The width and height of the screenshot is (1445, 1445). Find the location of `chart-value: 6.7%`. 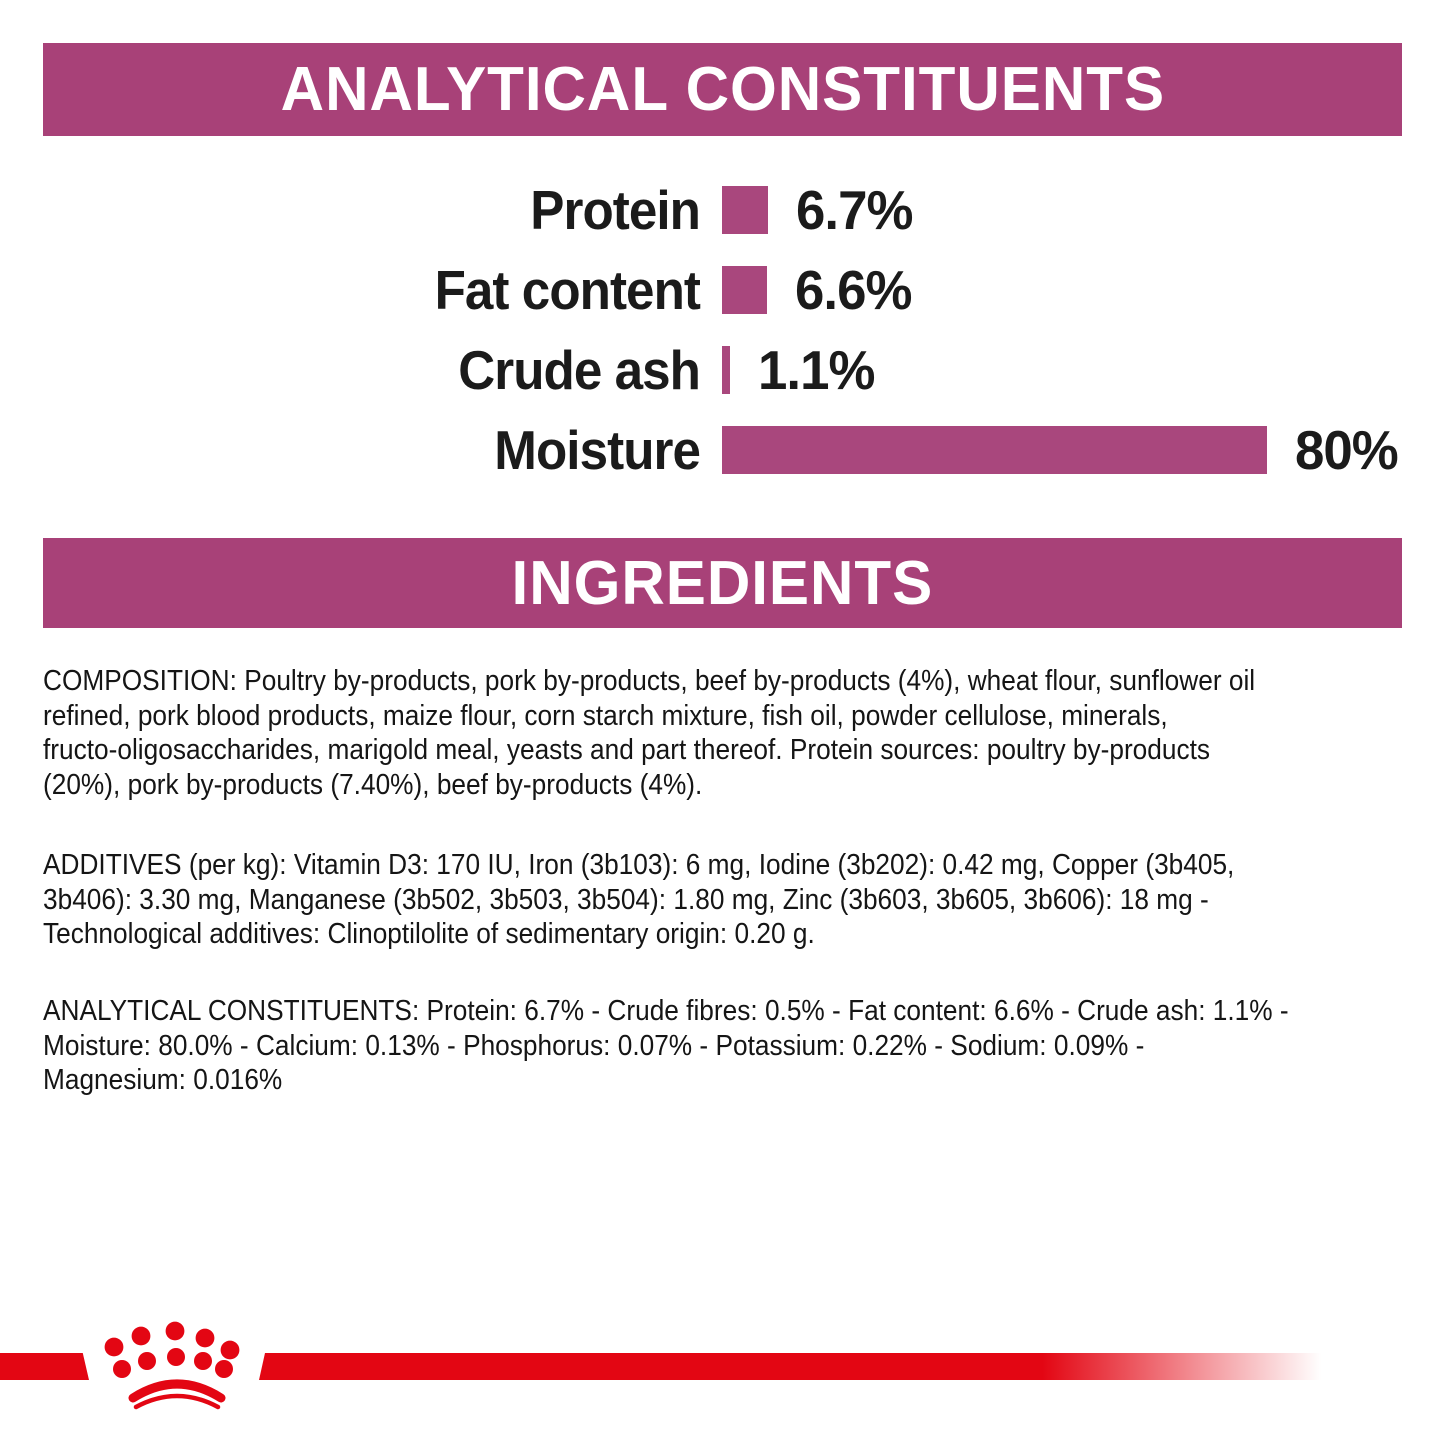

chart-value: 6.7% is located at coordinates (854, 210).